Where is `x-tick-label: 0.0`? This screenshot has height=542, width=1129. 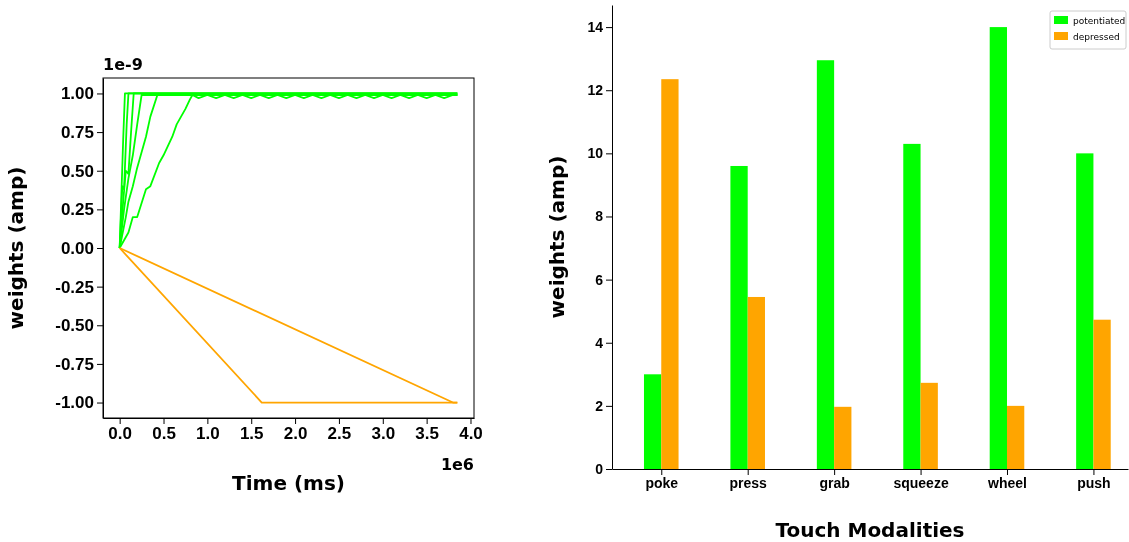
x-tick-label: 0.0 is located at coordinates (120, 434).